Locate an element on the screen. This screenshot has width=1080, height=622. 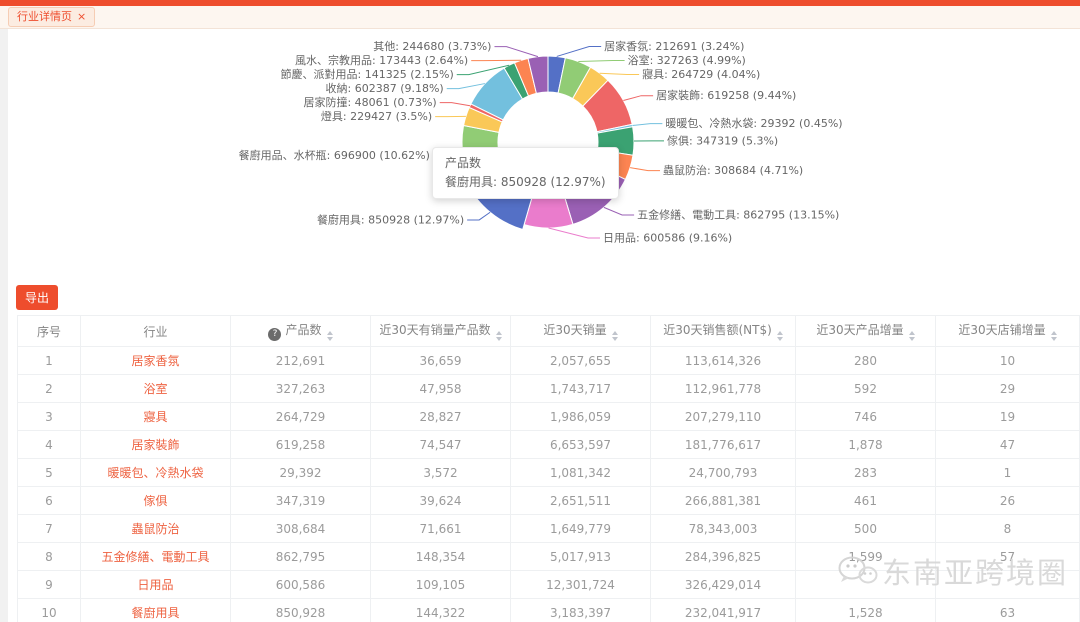
industry-link: 居家裝飾 is located at coordinates (155, 445).